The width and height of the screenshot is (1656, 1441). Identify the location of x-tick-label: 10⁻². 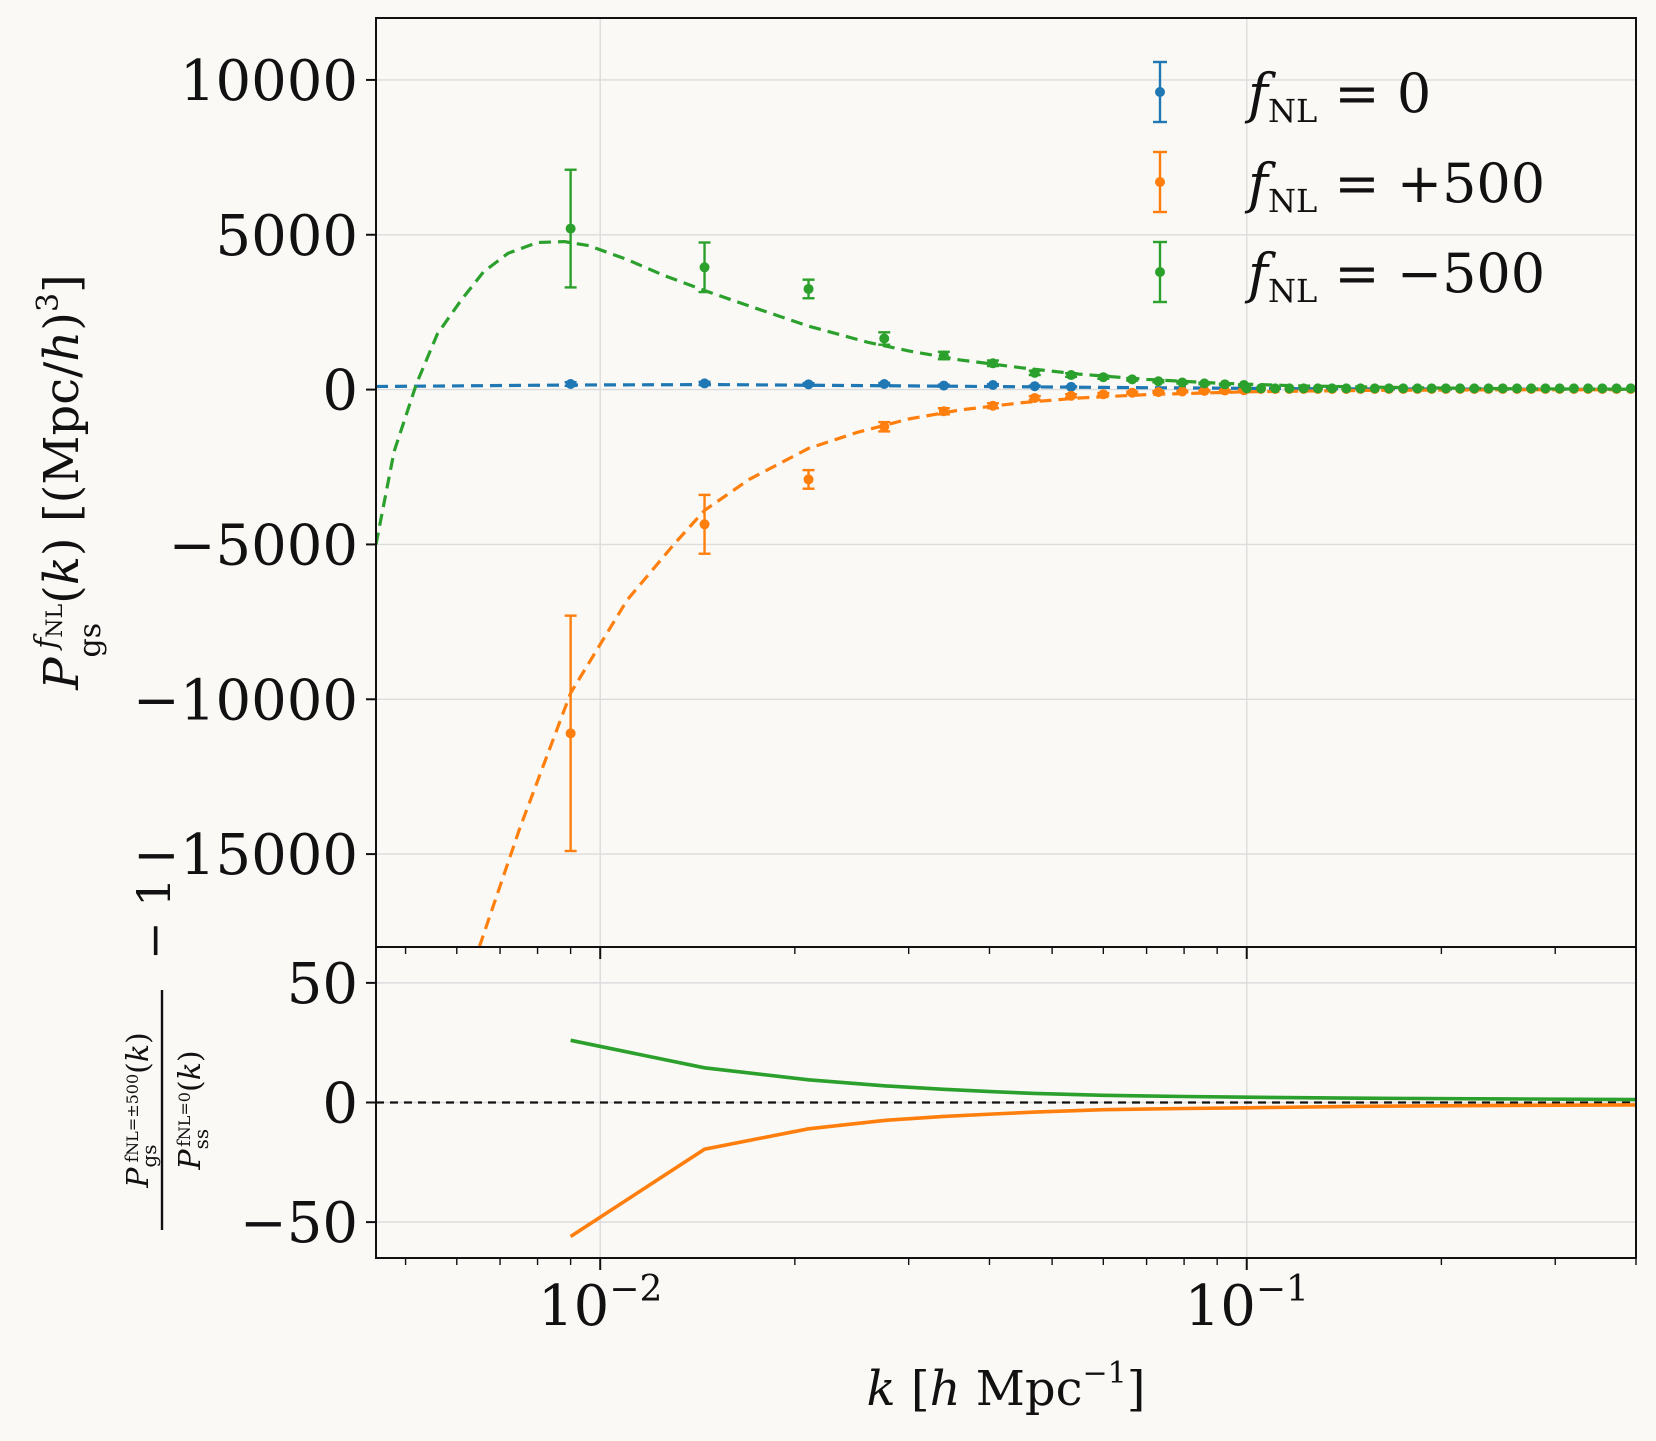
(600, 1304).